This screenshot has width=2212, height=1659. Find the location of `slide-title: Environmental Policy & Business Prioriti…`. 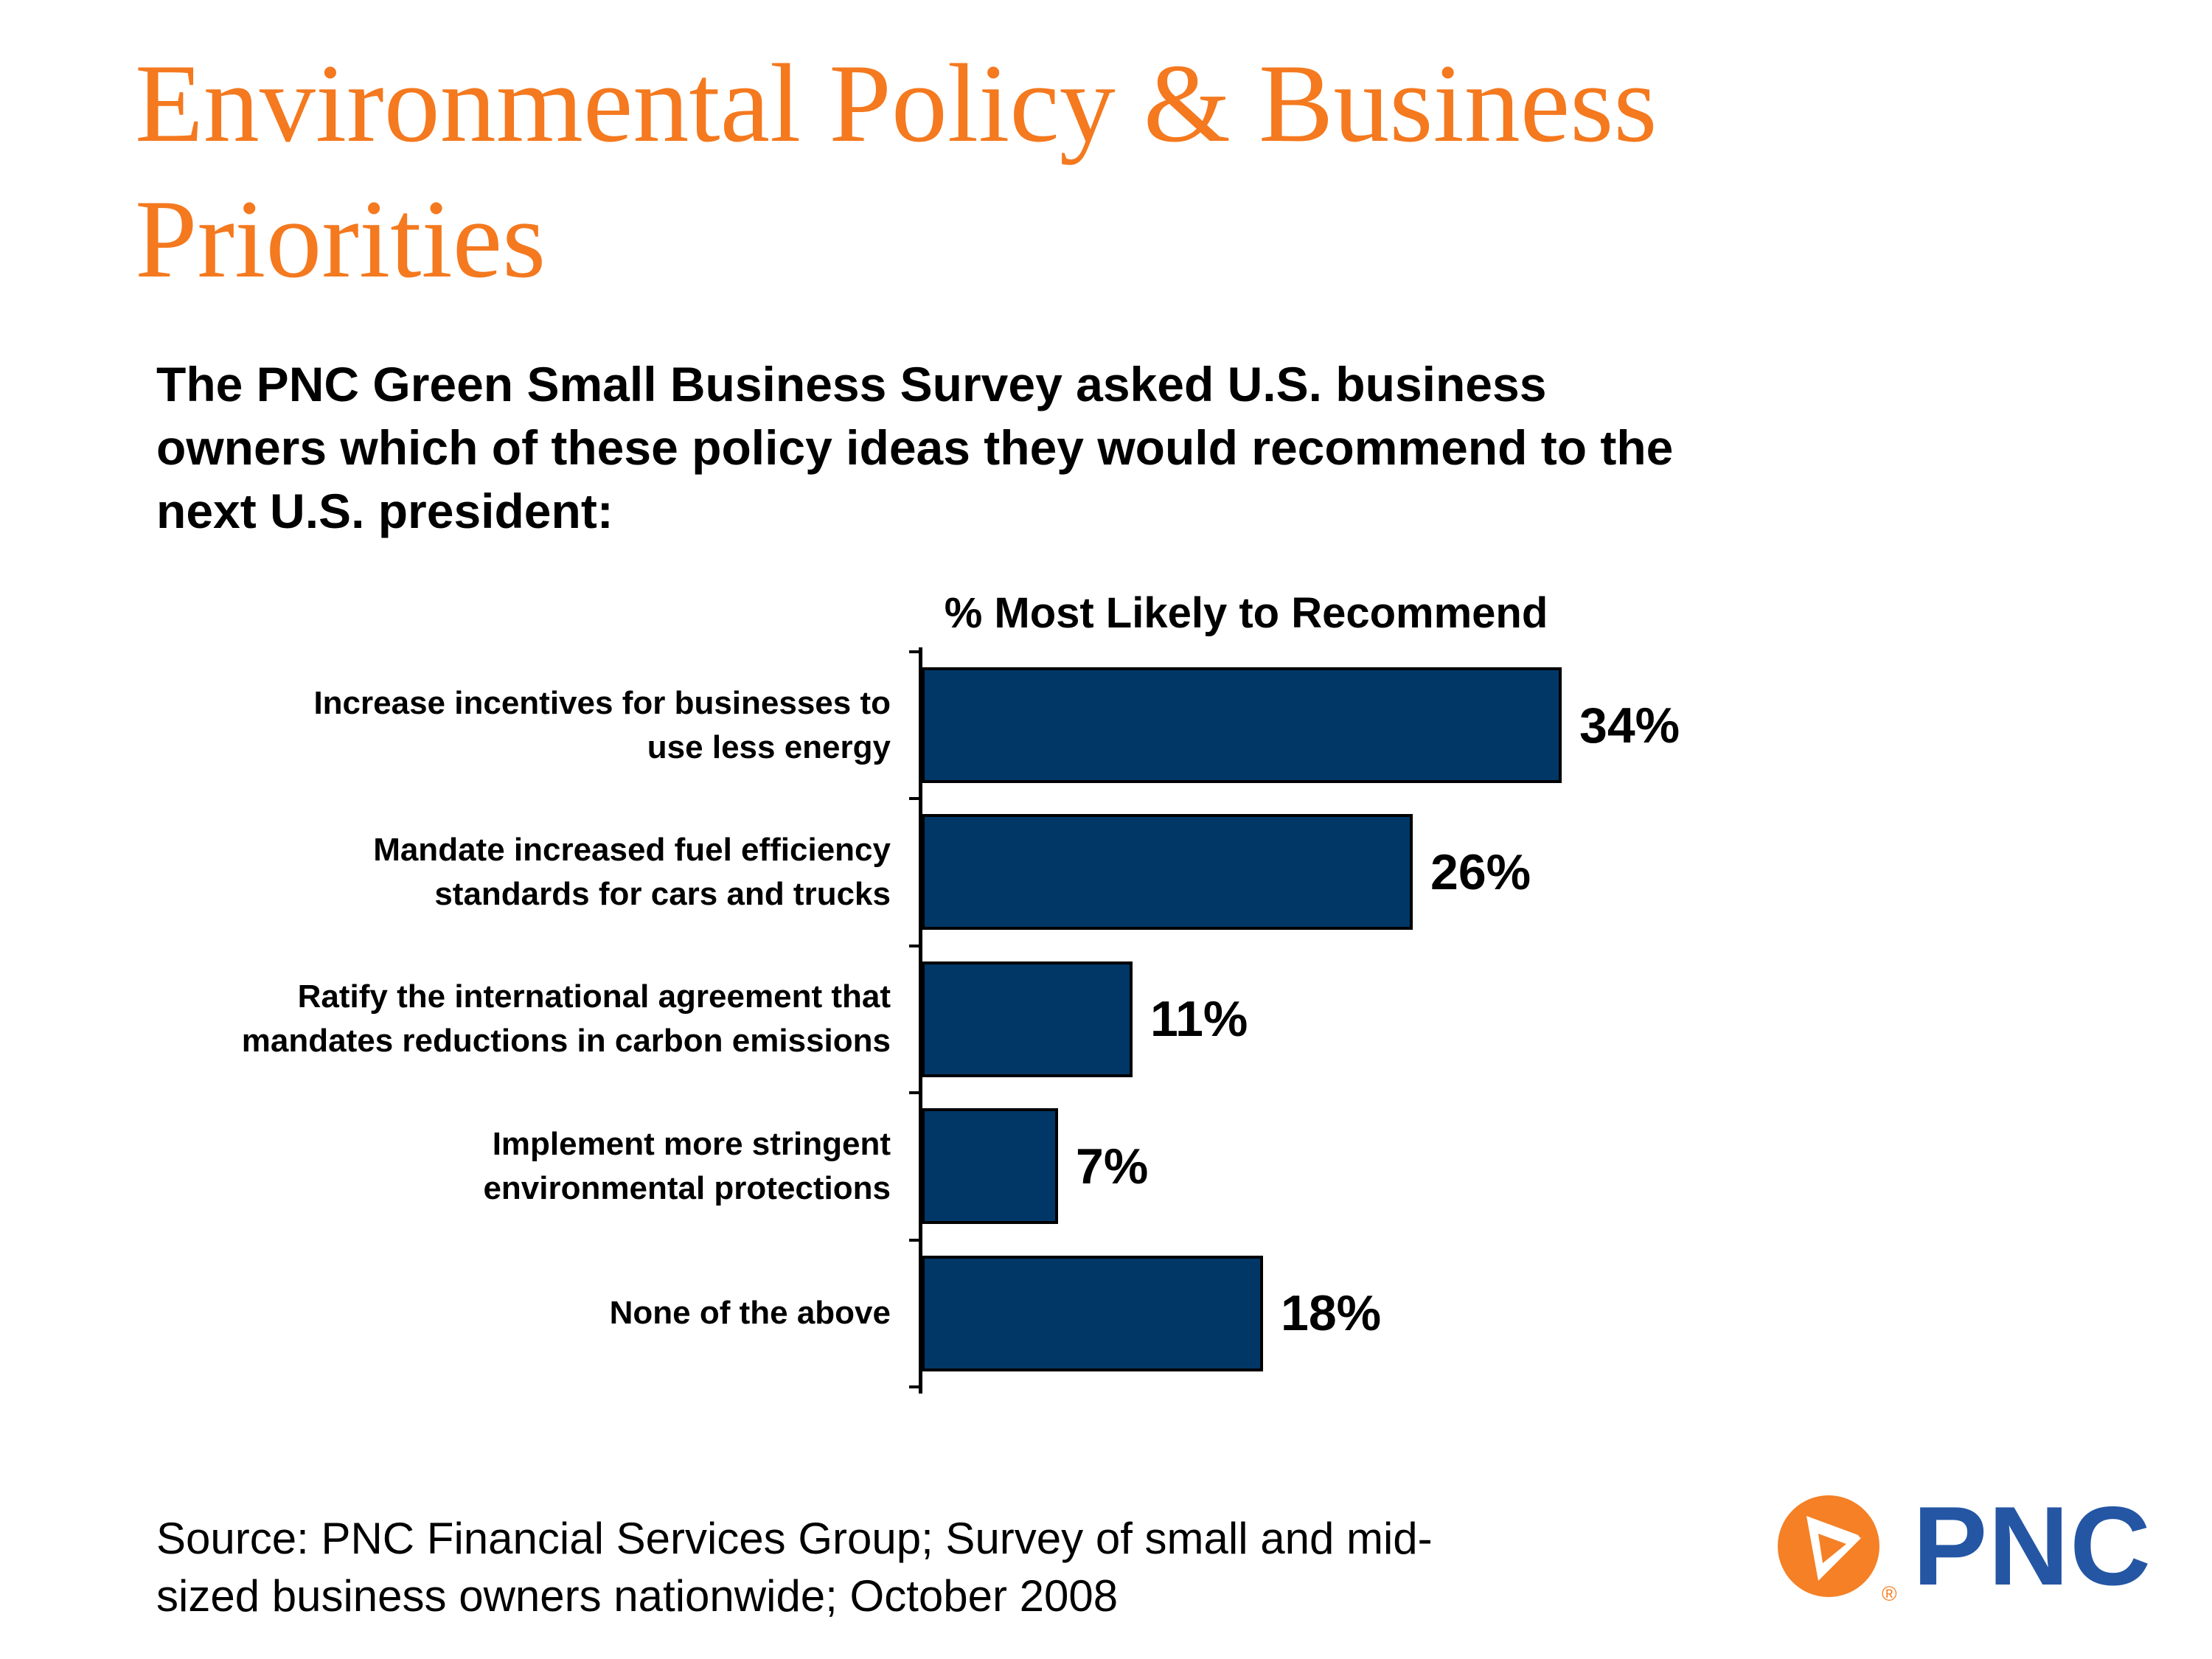

slide-title: Environmental Policy & Business Prioriti… is located at coordinates (896, 171).